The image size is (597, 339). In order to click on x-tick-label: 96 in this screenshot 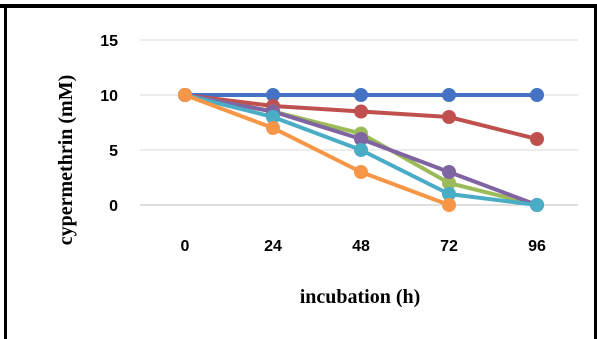, I will do `click(537, 246)`.